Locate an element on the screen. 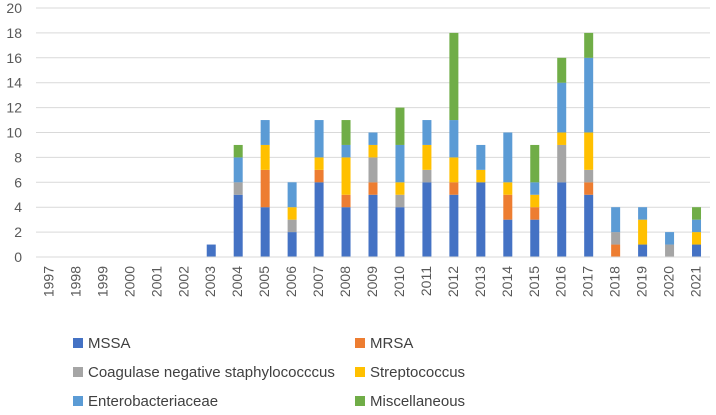 The image size is (716, 415). bar-2017-miscellaneous is located at coordinates (589, 45).